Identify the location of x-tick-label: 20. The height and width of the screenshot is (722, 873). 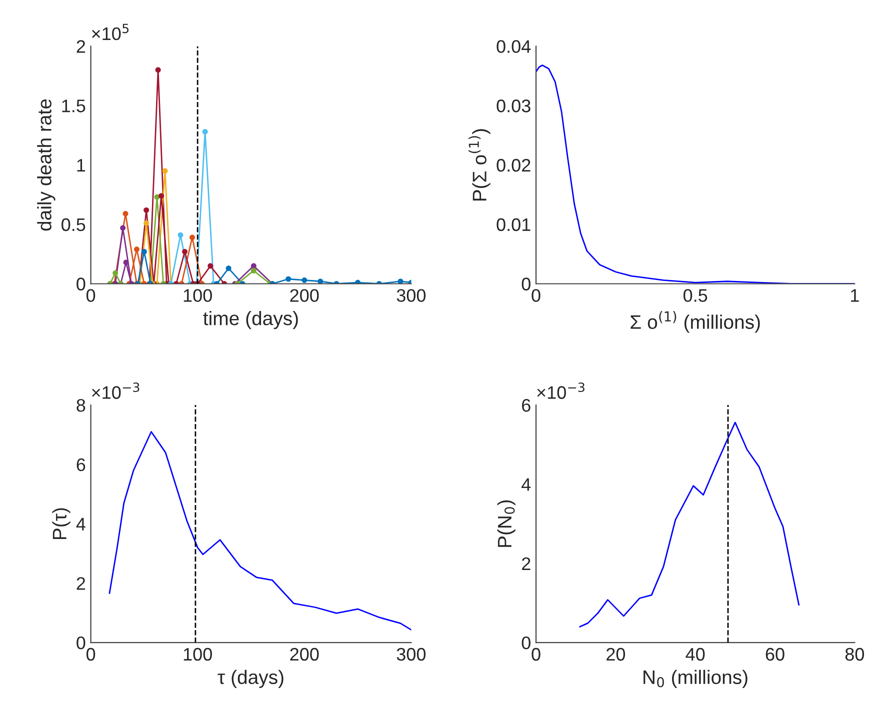
(616, 654).